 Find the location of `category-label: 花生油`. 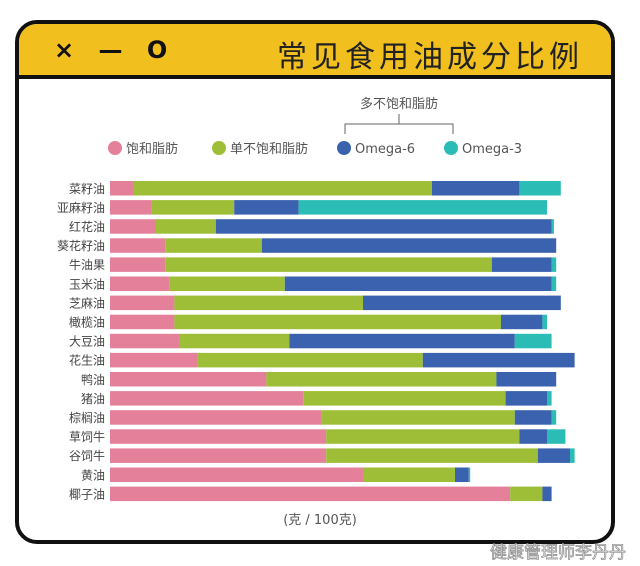

category-label: 花生油 is located at coordinates (87, 360).